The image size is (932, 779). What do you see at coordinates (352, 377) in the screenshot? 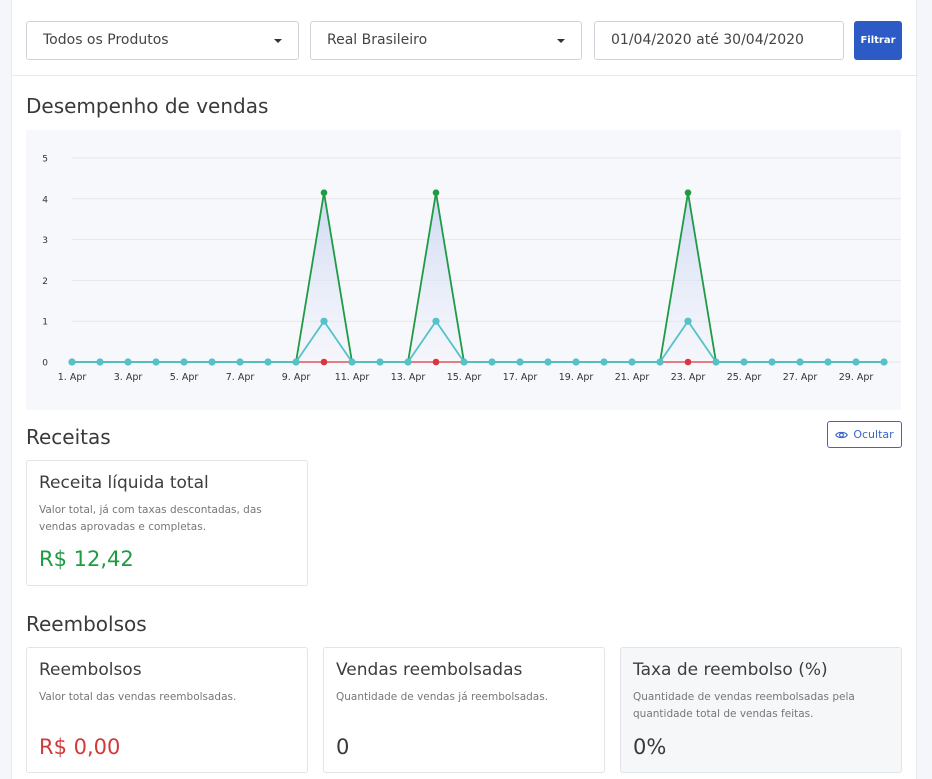
I see `x-tick-label: 11. Apr` at bounding box center [352, 377].